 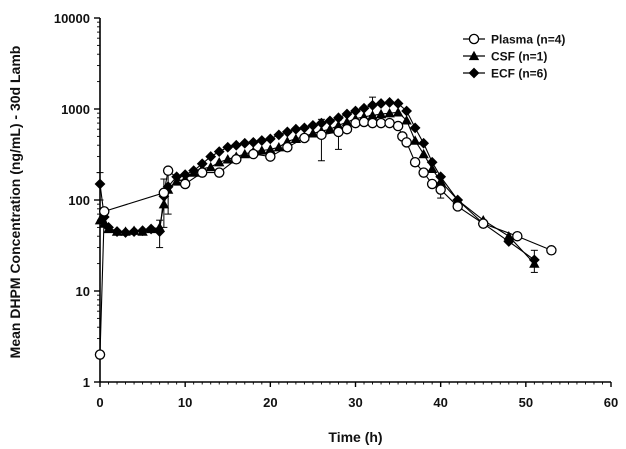 I want to click on legend-label: Plasma (n=4), so click(x=528, y=40).